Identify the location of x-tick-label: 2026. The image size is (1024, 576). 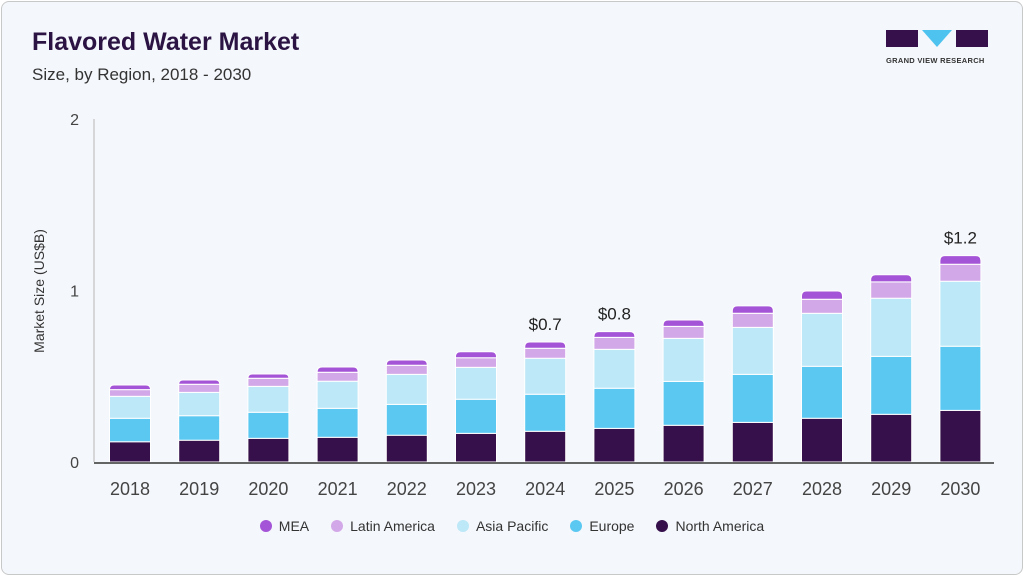
(684, 489).